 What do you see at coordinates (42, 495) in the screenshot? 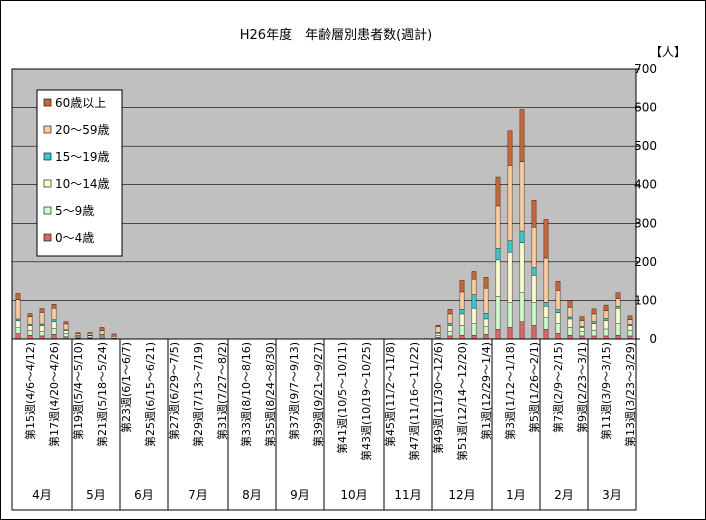
I see `month-label: 4月` at bounding box center [42, 495].